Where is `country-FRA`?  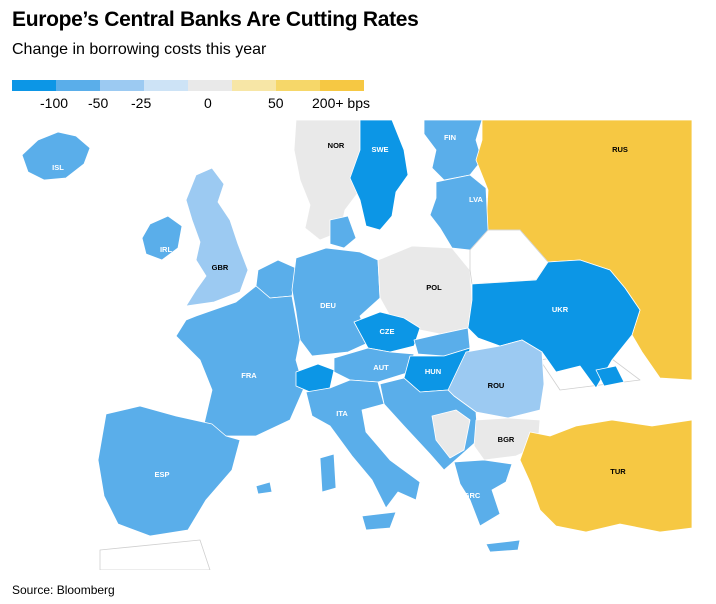
country-FRA is located at coordinates (240, 361).